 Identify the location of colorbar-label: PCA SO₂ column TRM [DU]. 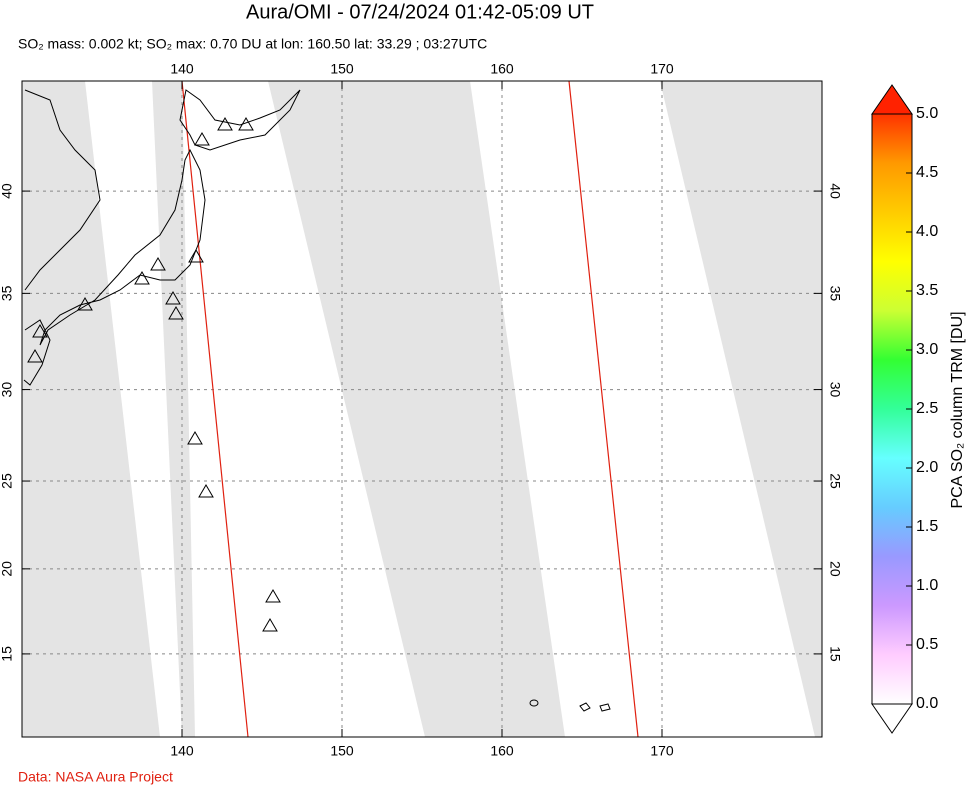
(957, 409).